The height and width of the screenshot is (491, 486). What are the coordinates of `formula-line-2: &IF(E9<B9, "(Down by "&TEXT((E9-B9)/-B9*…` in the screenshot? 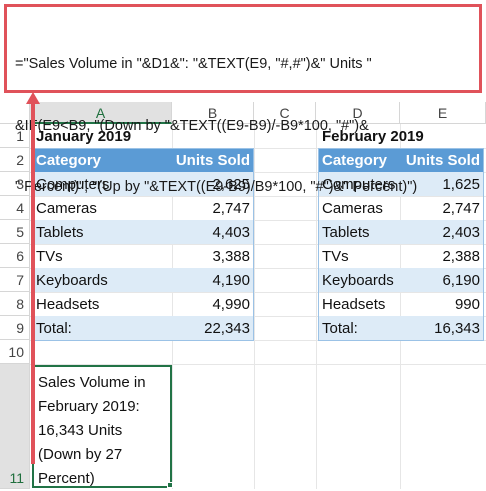 It's located at (192, 125).